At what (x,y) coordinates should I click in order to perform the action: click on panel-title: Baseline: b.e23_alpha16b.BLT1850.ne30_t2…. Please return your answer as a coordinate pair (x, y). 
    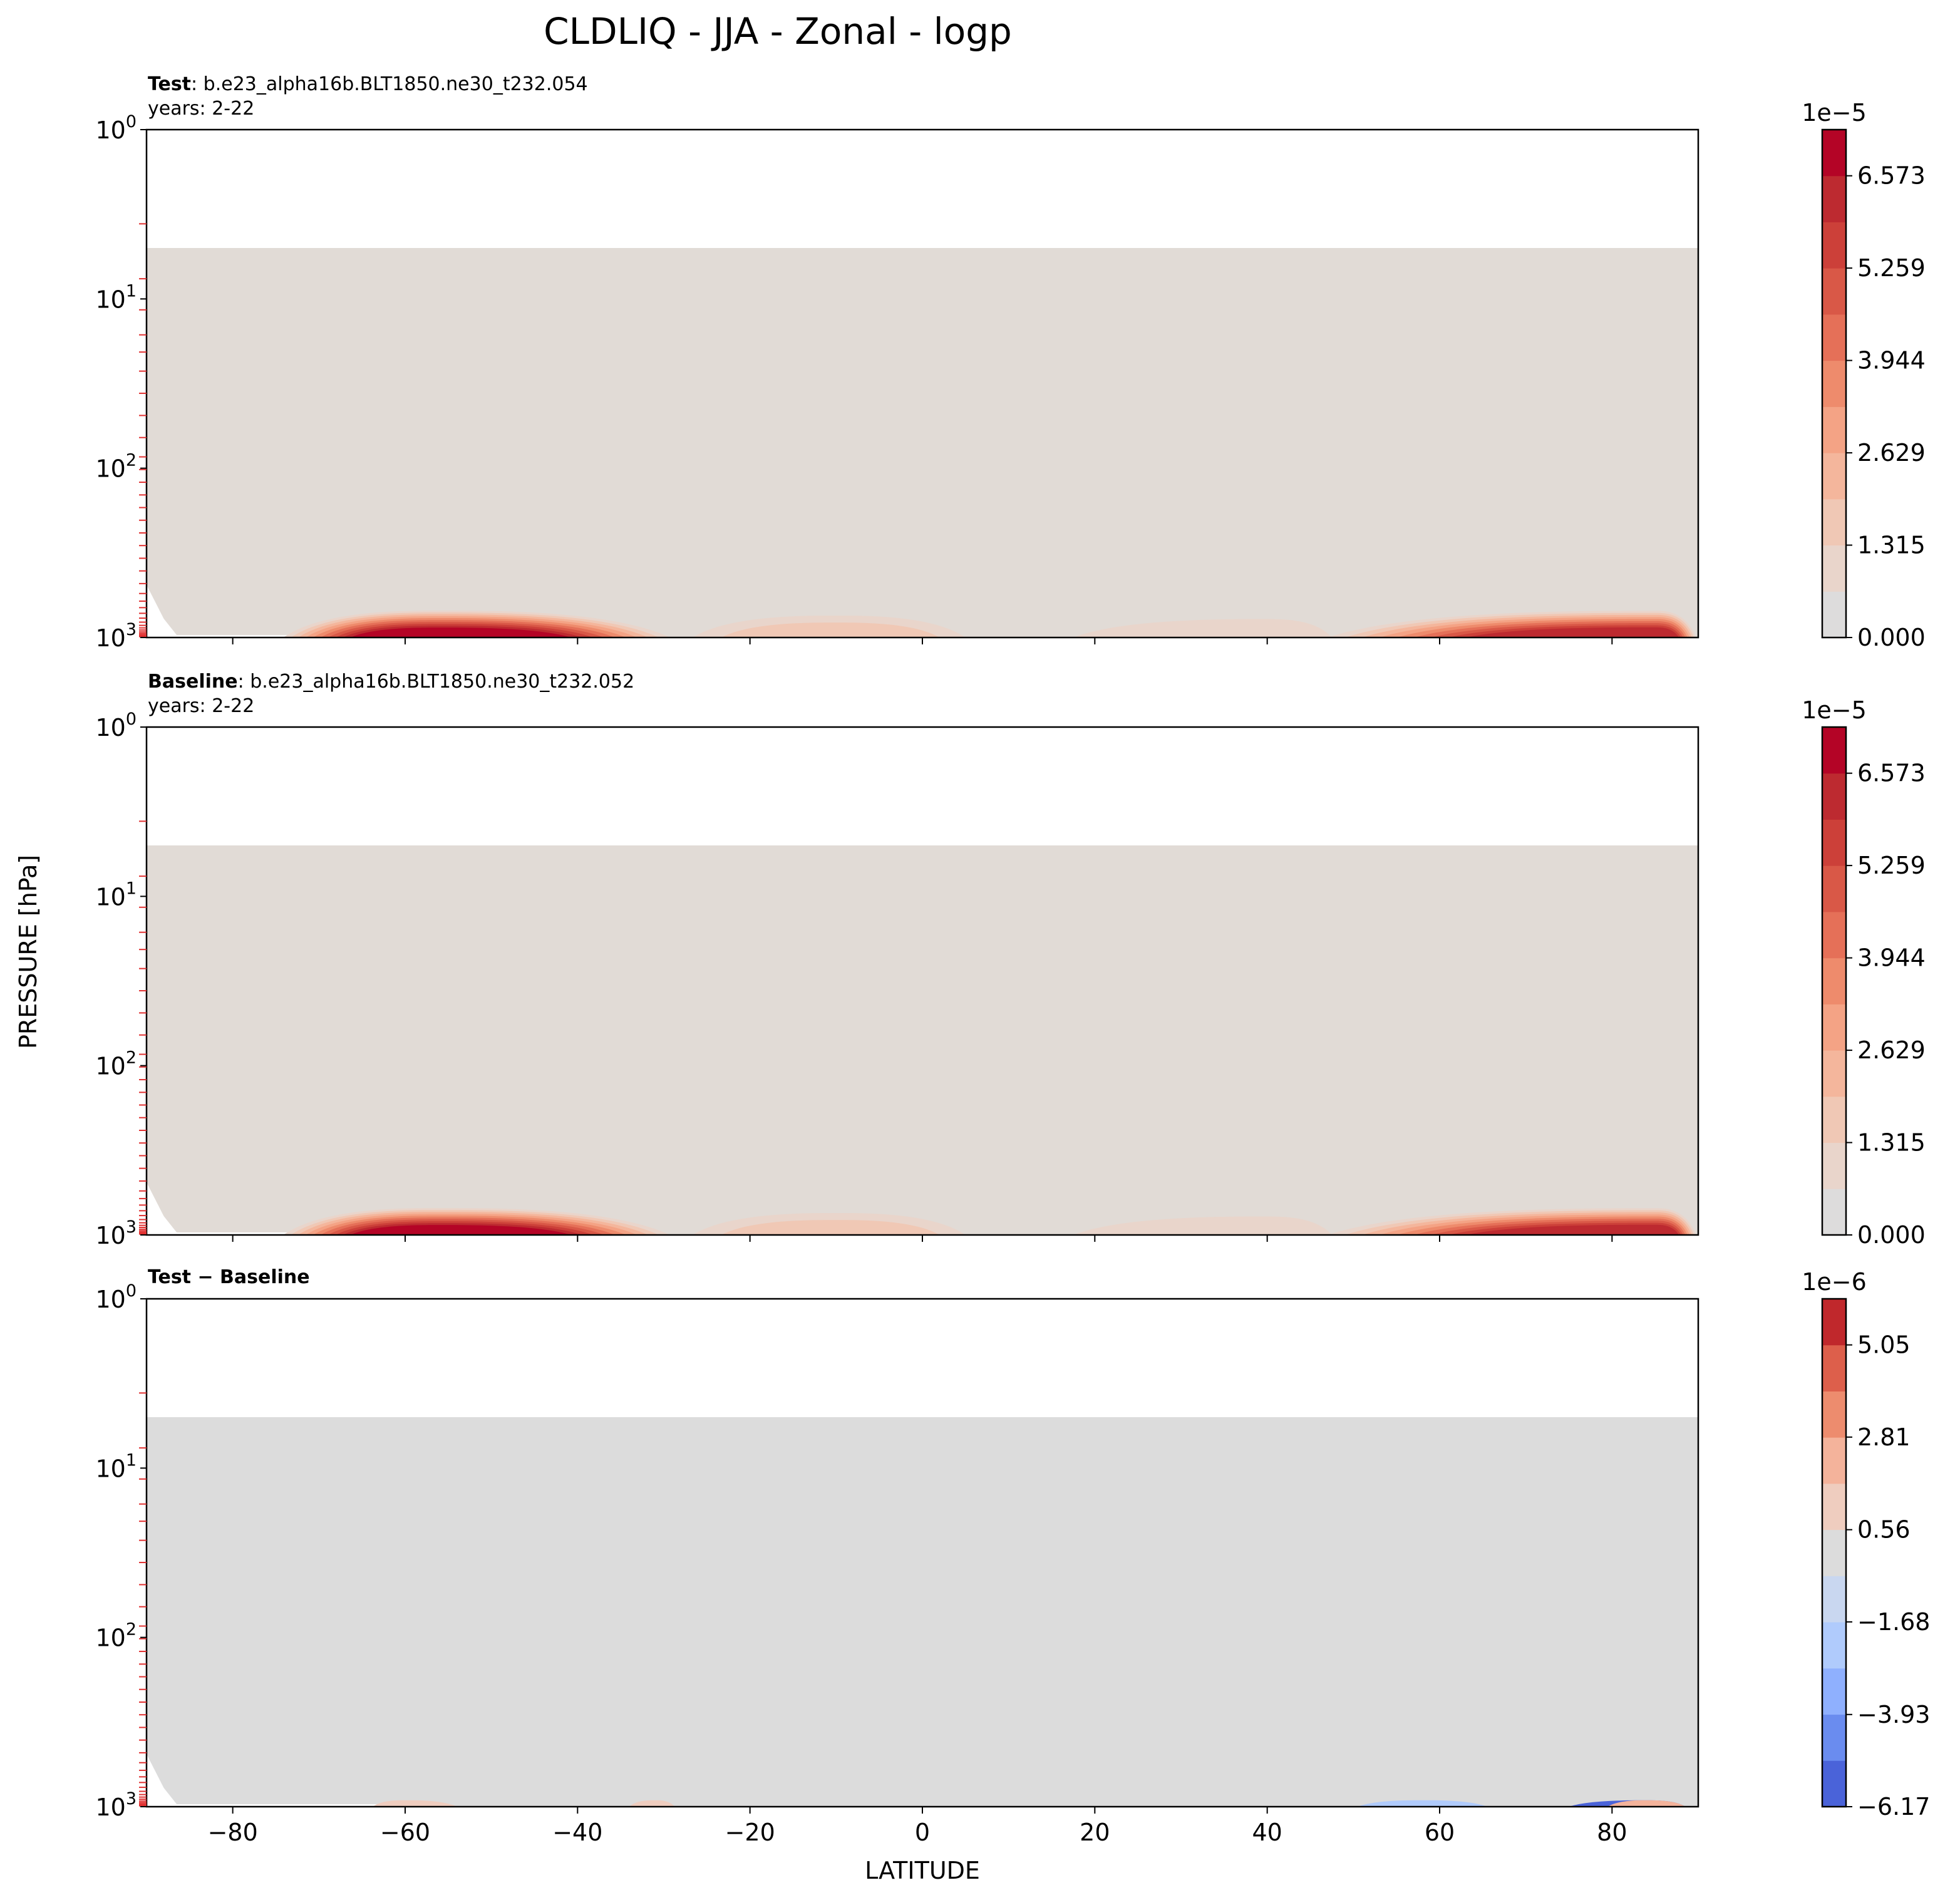
    Looking at the image, I should click on (391, 682).